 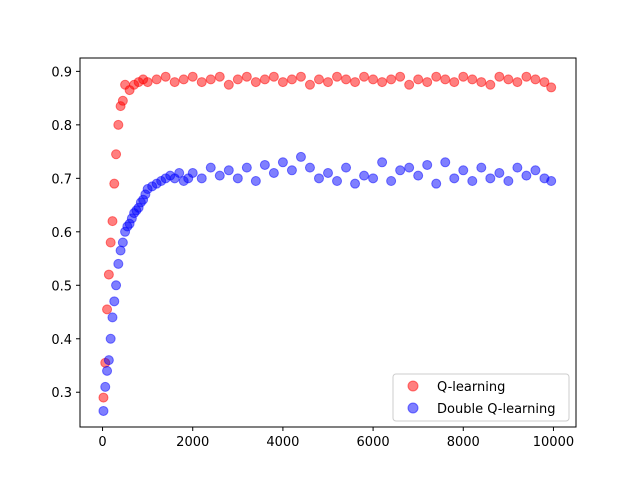 I want to click on legend: Q-learning Double Q-learning, so click(x=481, y=397).